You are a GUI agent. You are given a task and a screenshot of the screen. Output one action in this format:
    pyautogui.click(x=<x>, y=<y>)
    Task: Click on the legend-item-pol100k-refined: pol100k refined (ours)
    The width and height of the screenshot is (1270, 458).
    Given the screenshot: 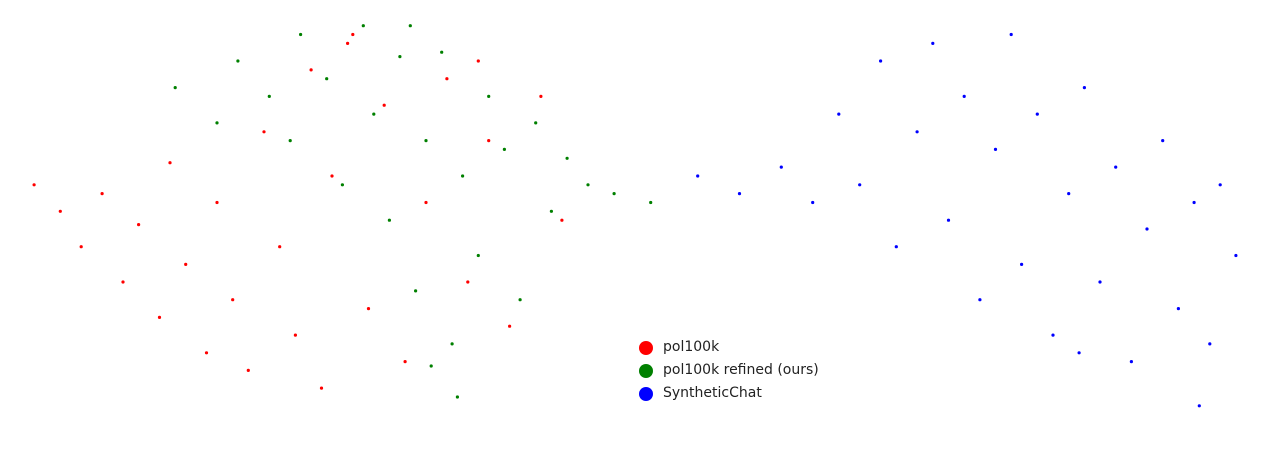 What is the action you would take?
    pyautogui.click(x=727, y=370)
    